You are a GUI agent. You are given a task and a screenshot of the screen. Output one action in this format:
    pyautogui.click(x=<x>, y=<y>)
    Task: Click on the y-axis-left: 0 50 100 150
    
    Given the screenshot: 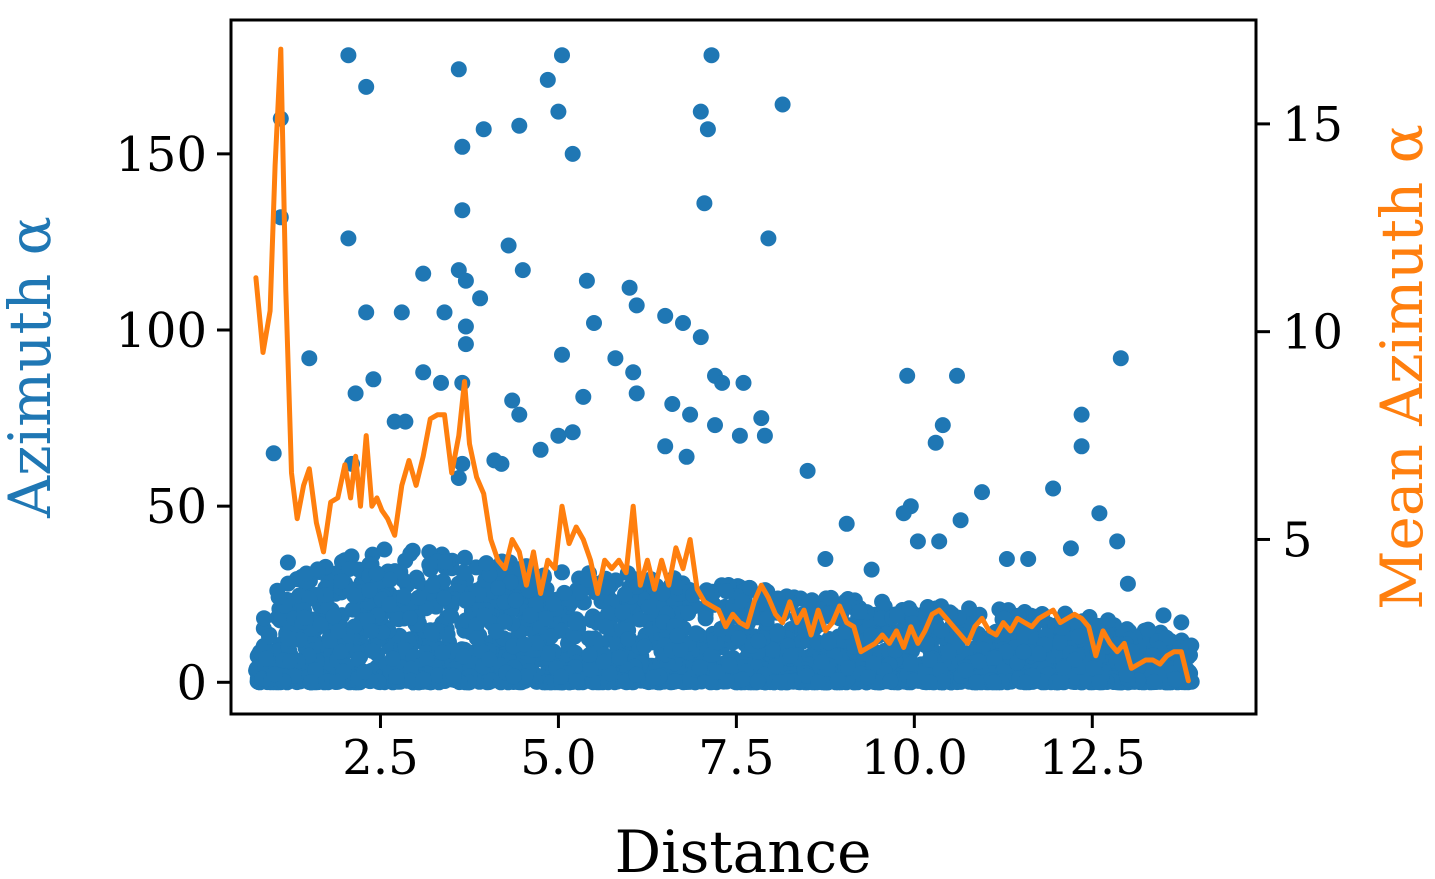 What is the action you would take?
    pyautogui.click(x=173, y=419)
    